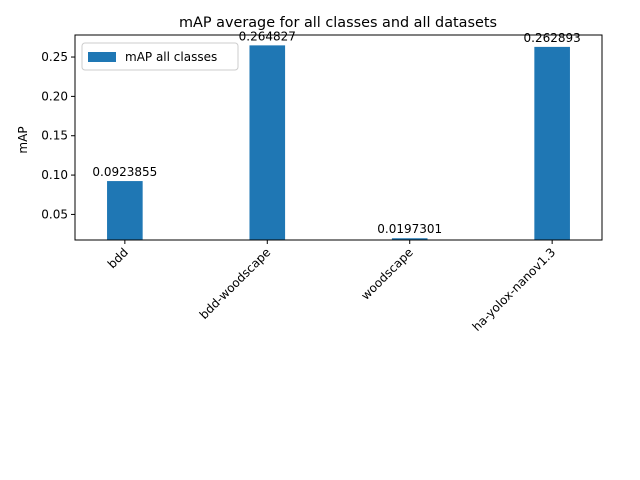 The height and width of the screenshot is (480, 640). Describe the element at coordinates (23, 139) in the screenshot. I see `y-axis-label: mAP` at that location.